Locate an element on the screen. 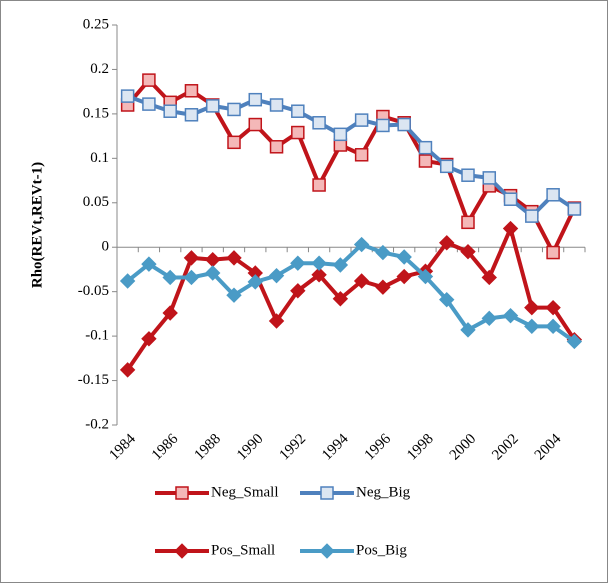  y-tick-label: 0 is located at coordinates (106, 247).